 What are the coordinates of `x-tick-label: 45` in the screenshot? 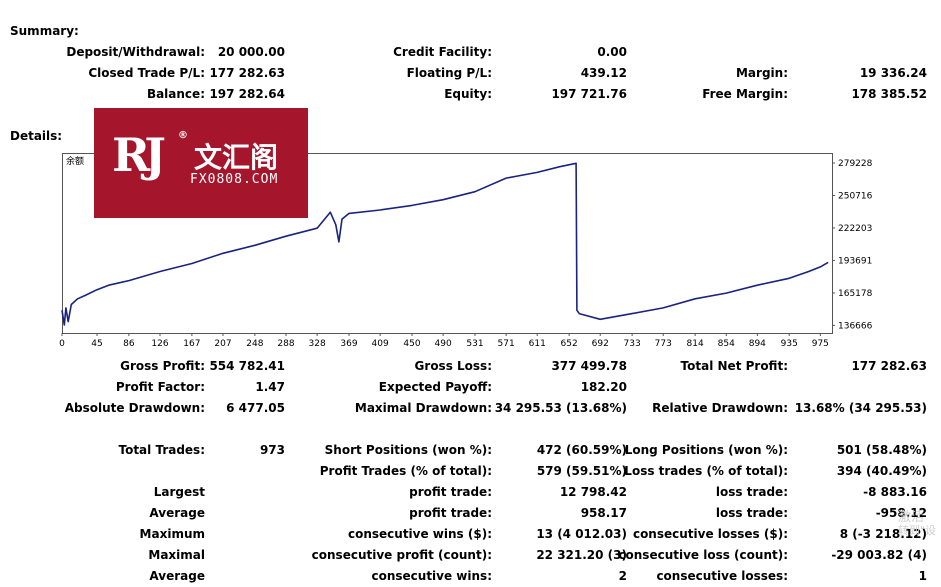 It's located at (96, 344).